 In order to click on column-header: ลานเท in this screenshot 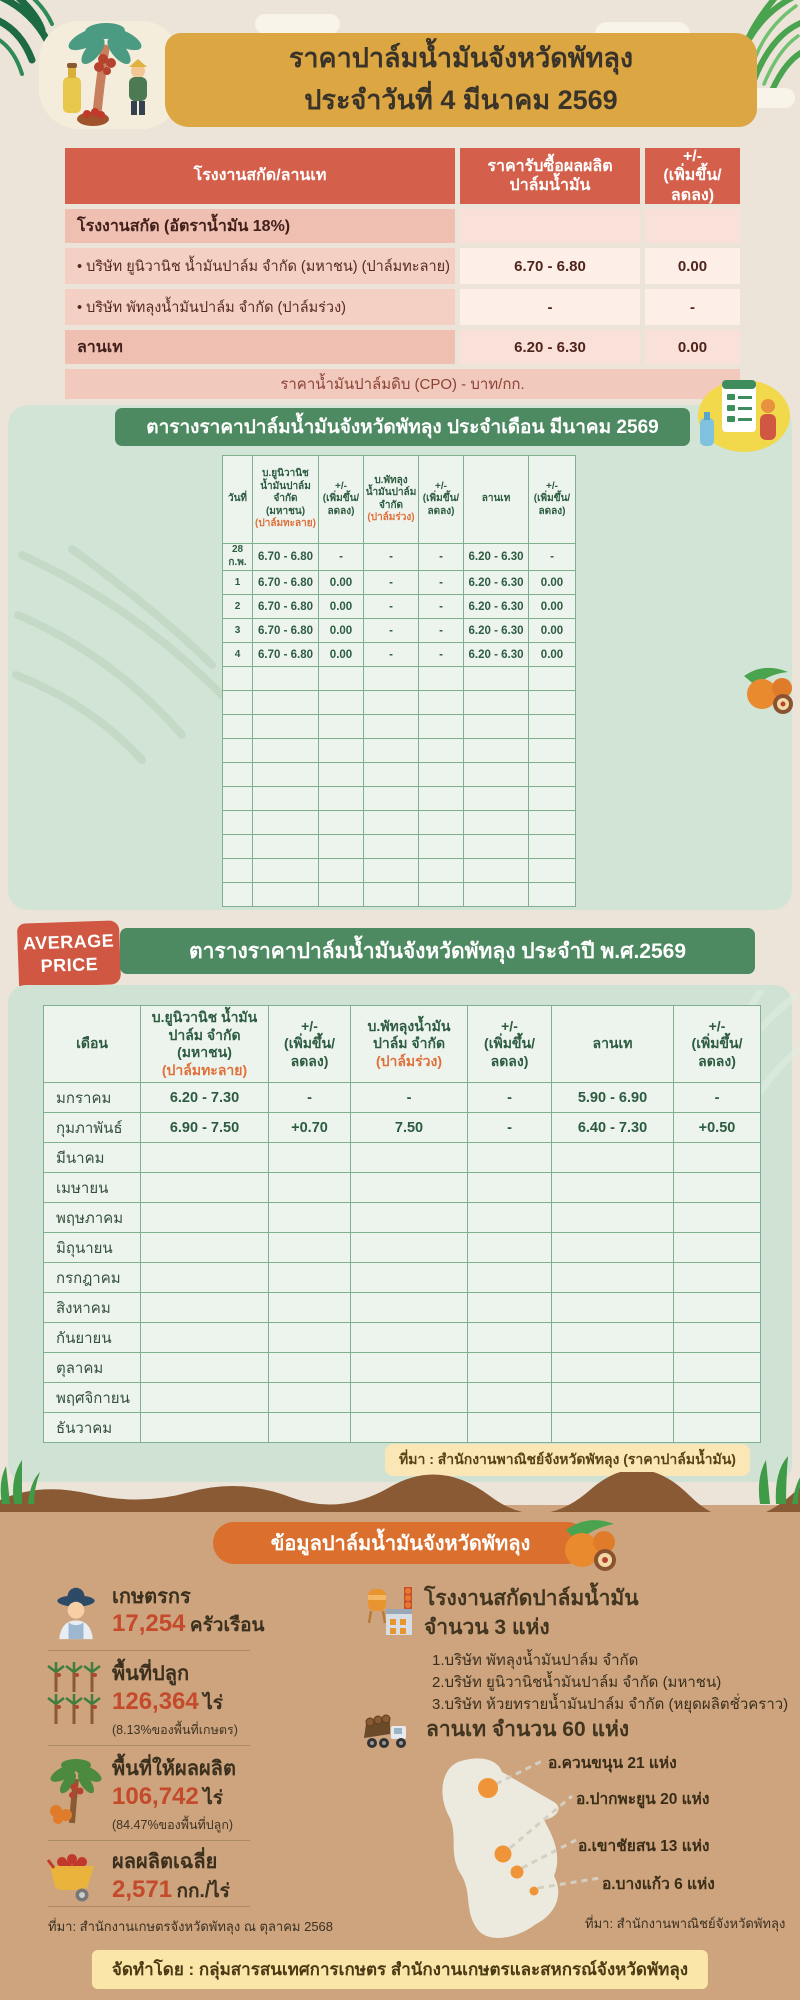, I will do `click(612, 1044)`.